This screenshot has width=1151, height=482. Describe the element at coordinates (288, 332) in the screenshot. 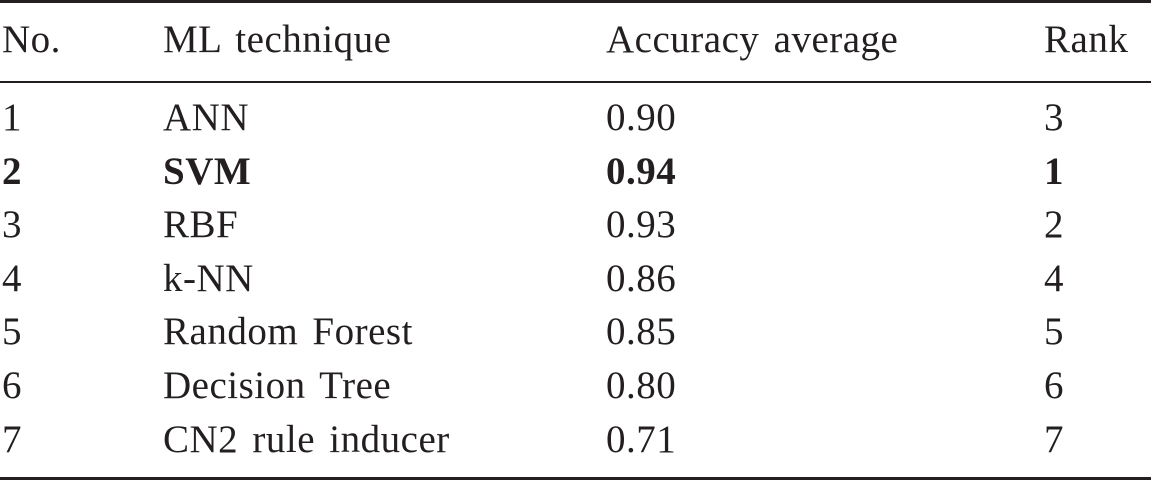

I see `table-cell: Random Forest` at that location.